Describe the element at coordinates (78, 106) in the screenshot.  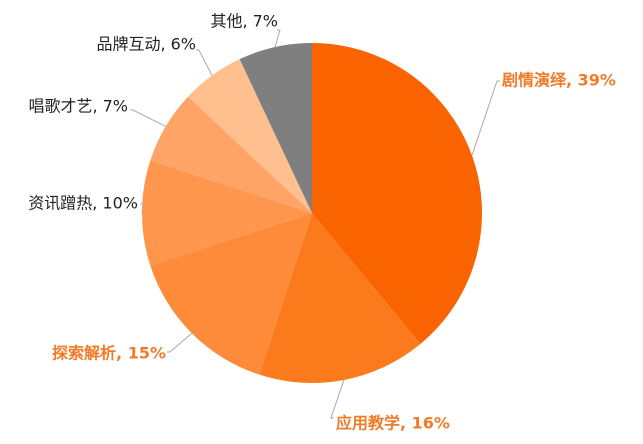
I see `data-label: 唱歌才艺, 7%` at that location.